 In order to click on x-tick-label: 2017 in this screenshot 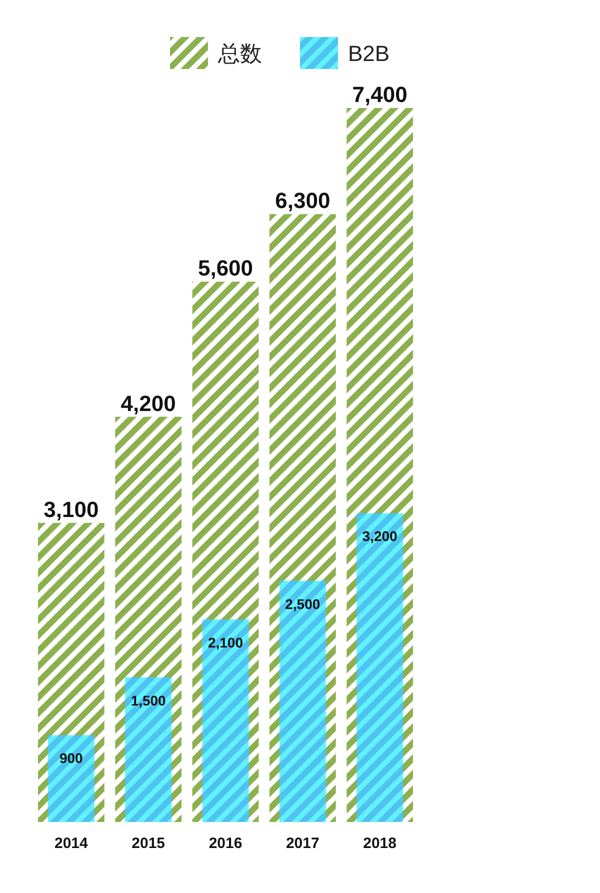, I will do `click(303, 843)`.